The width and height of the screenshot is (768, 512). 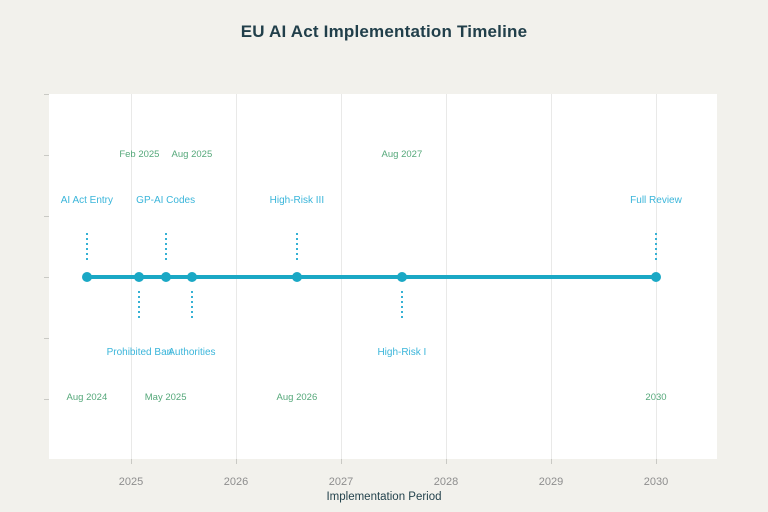 What do you see at coordinates (139, 154) in the screenshot?
I see `milestone-date: Feb 2025` at bounding box center [139, 154].